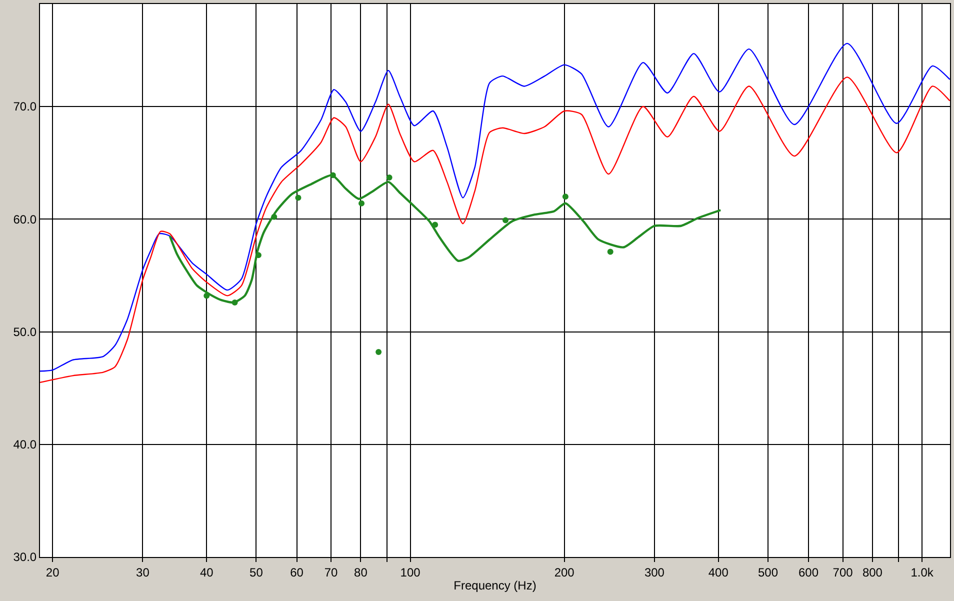 The height and width of the screenshot is (601, 954). I want to click on x-tick-label: 800, so click(872, 572).